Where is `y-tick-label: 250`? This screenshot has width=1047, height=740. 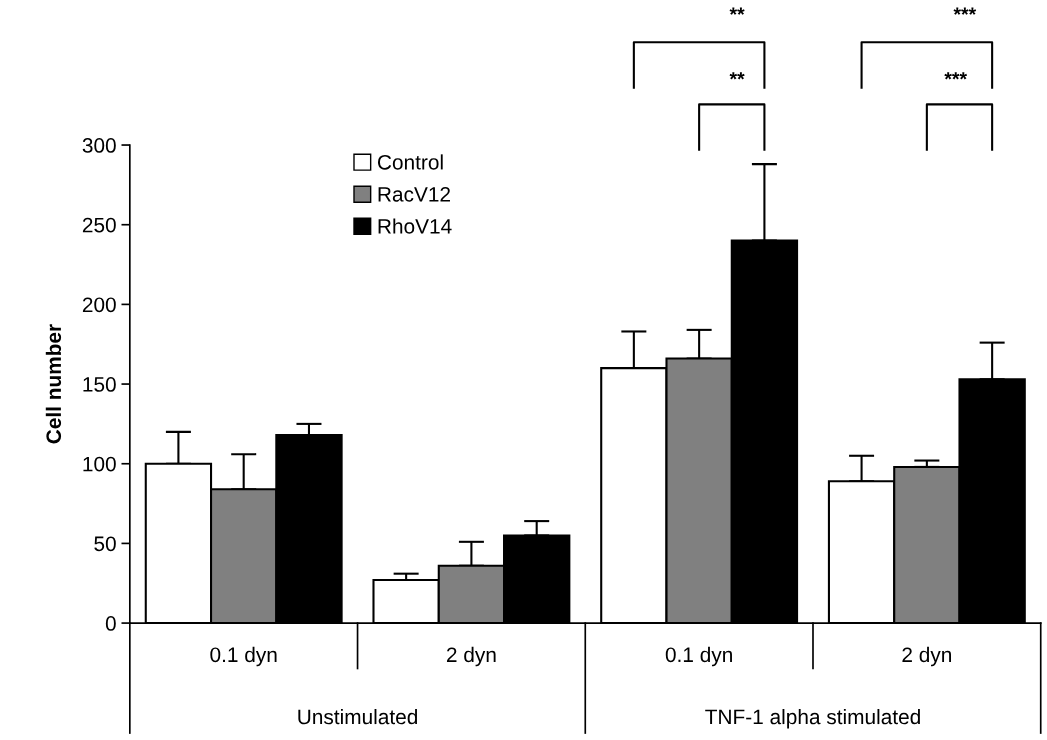 y-tick-label: 250 is located at coordinates (99, 225).